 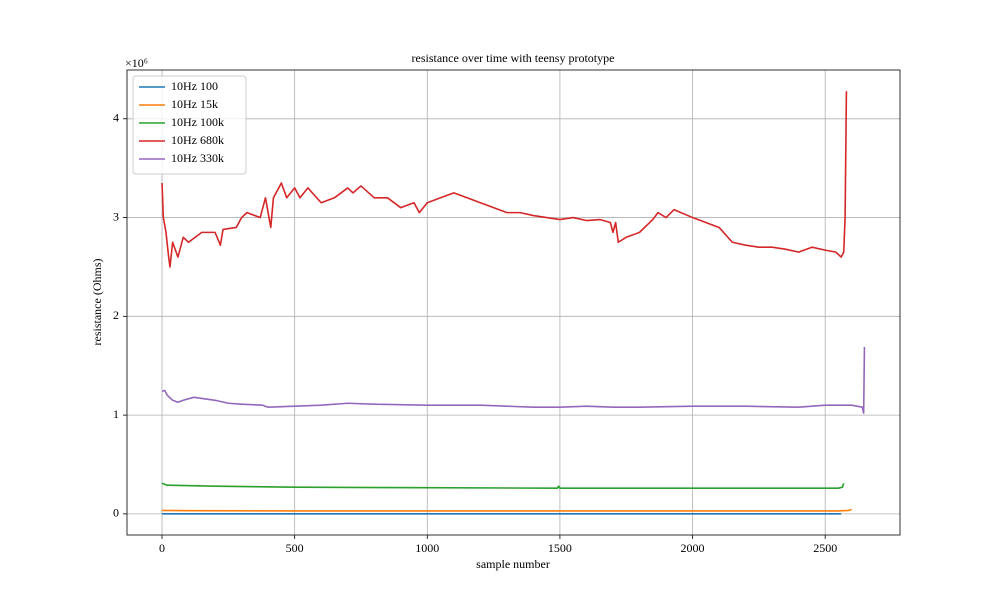 I want to click on y-tick-label: 1, so click(x=116, y=414).